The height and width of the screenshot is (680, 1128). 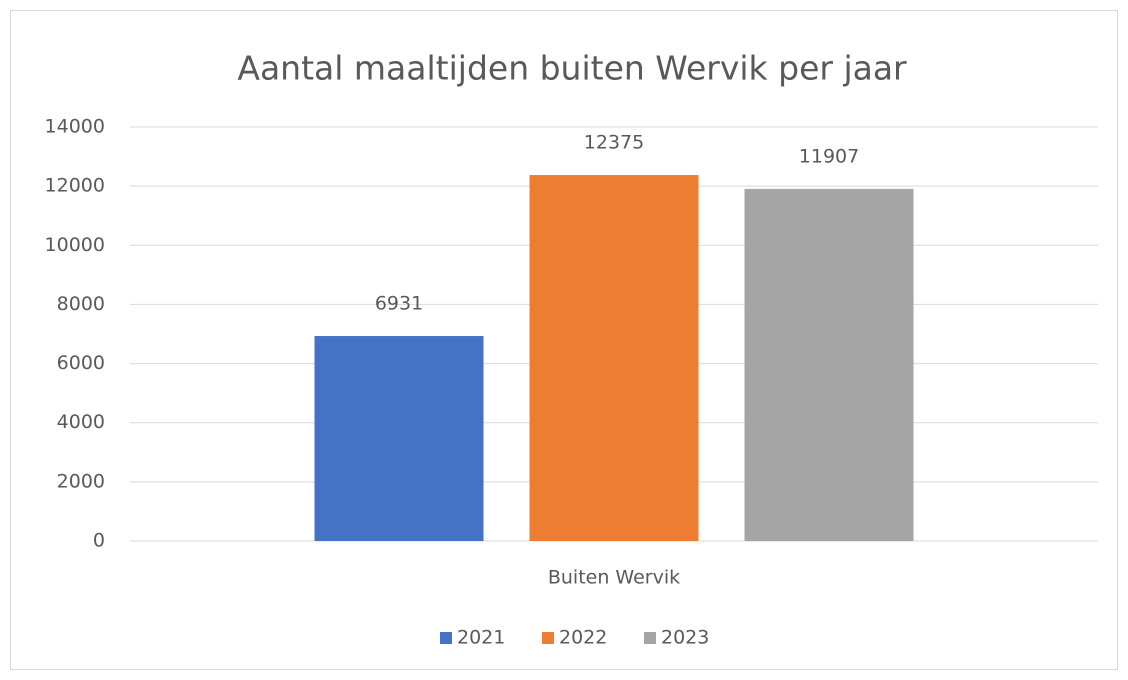 What do you see at coordinates (81, 481) in the screenshot?
I see `y-tick-label: 2000` at bounding box center [81, 481].